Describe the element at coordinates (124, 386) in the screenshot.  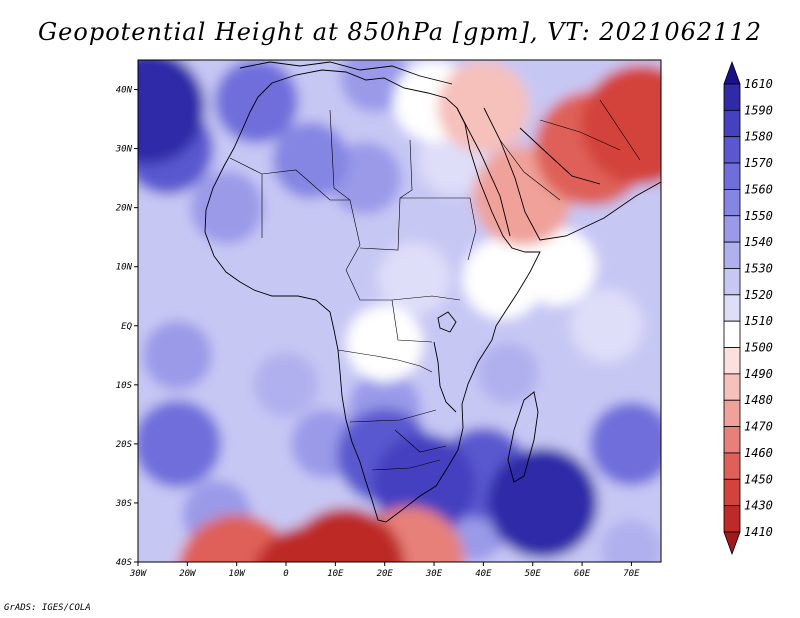
I see `y-tick-label: 10S` at that location.